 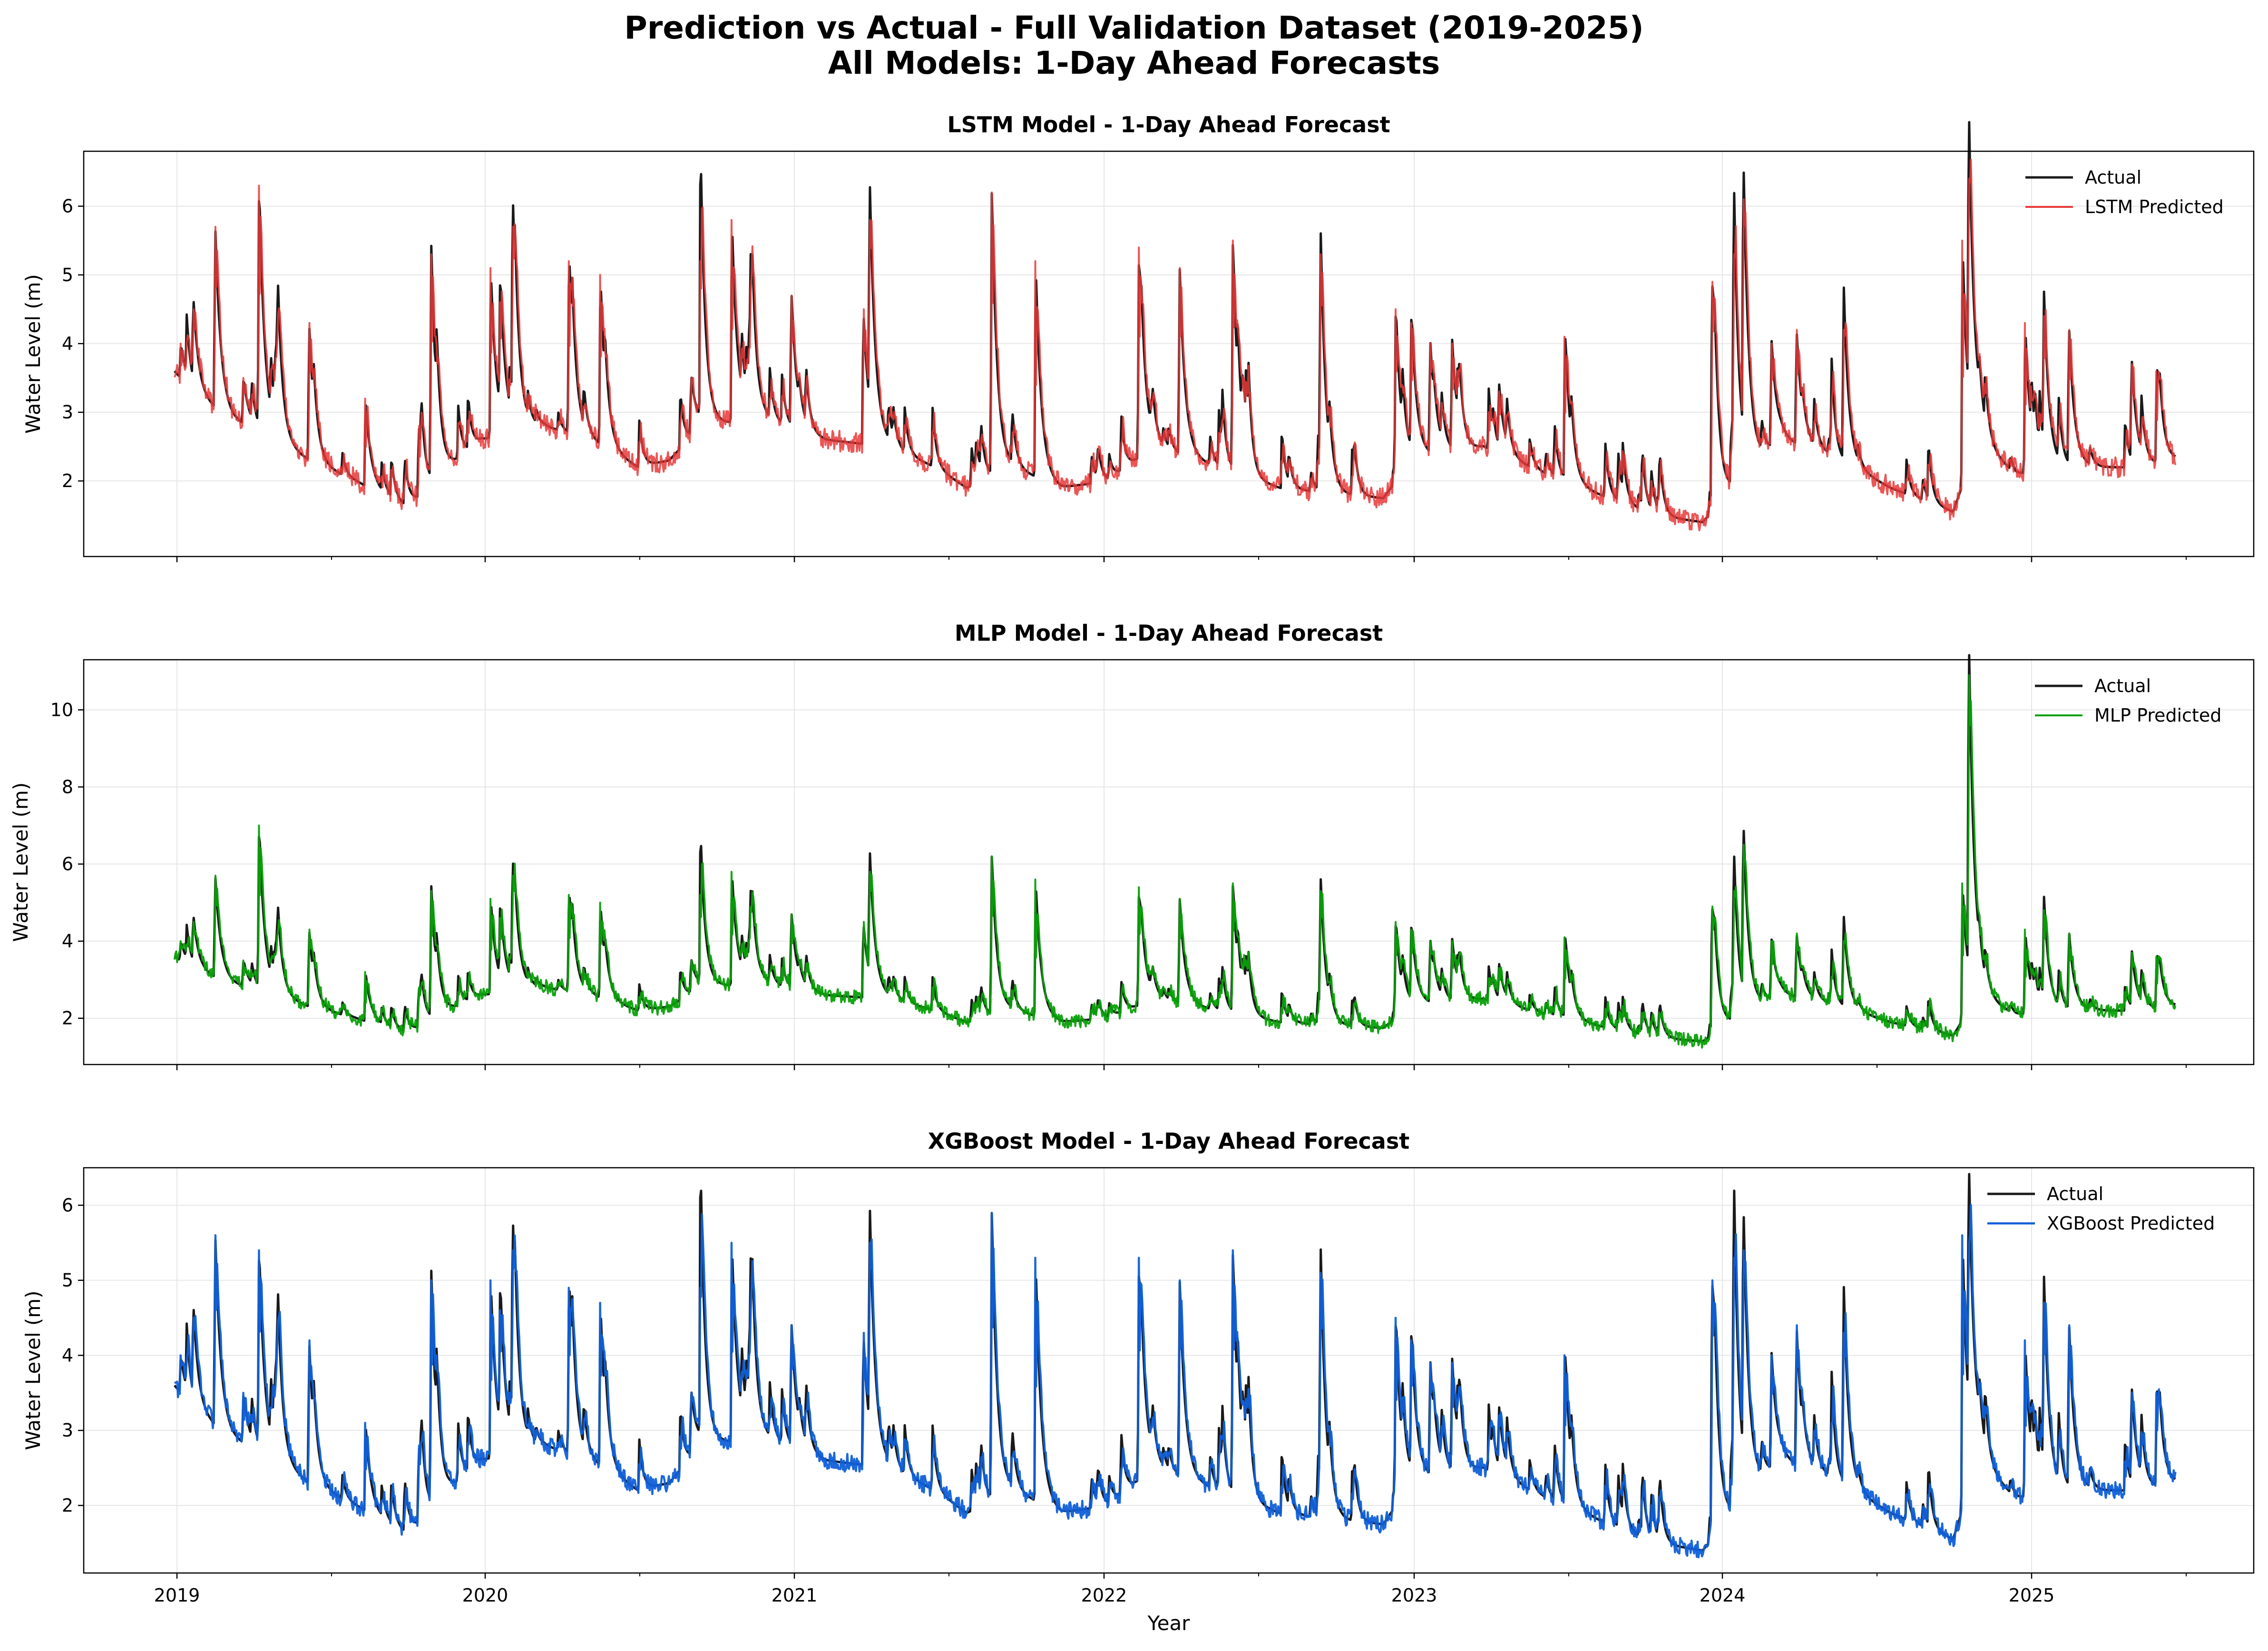 I want to click on panel-title: XGBoost Model - 1-Day Ahead Forecast, so click(x=1168, y=1141).